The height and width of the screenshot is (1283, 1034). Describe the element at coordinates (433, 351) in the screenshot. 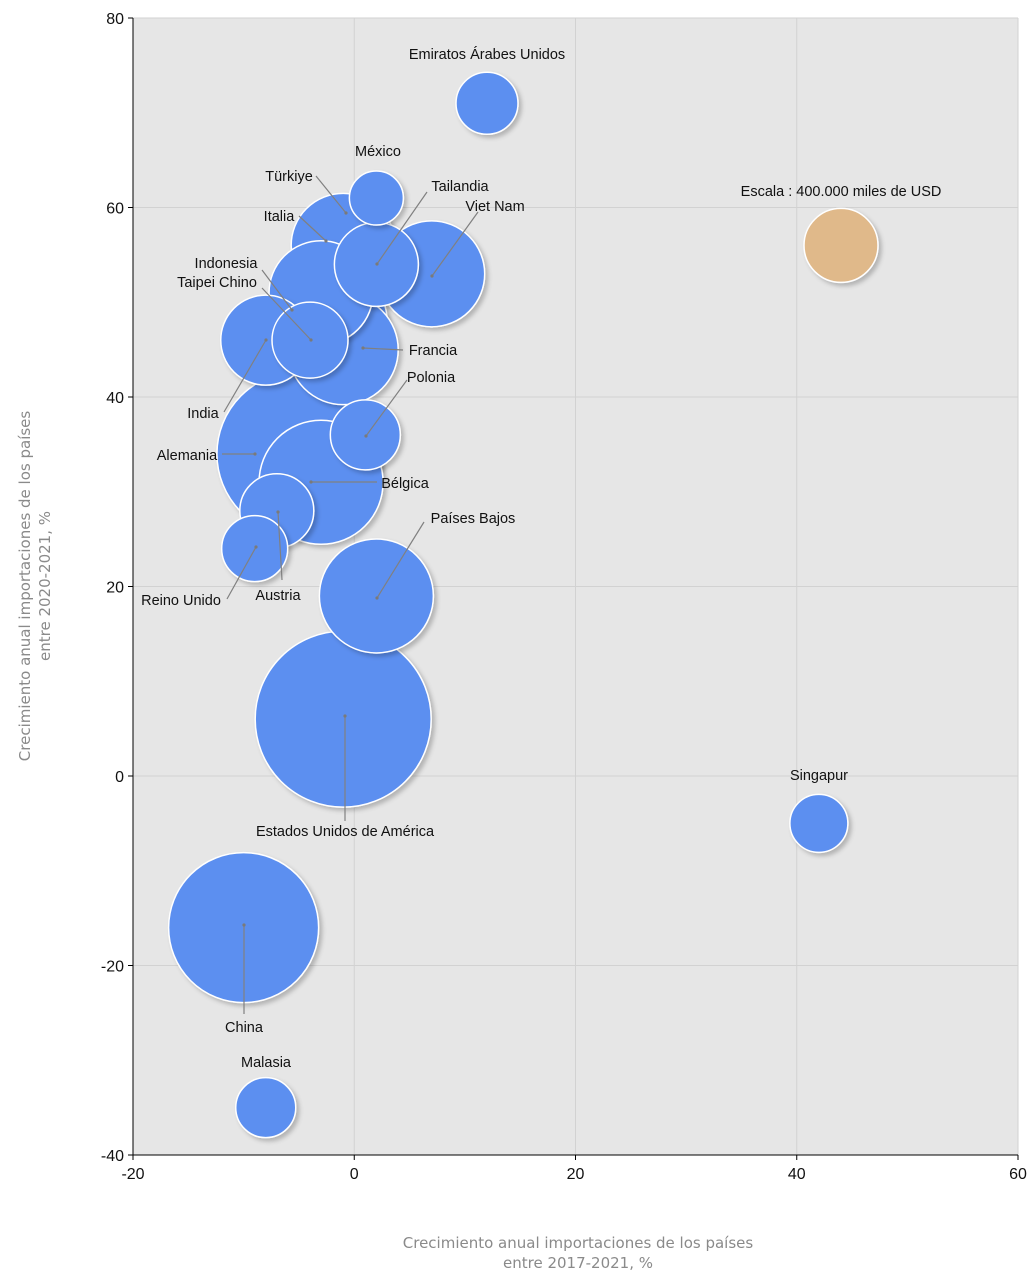

I see `bubble-label: Francia` at that location.